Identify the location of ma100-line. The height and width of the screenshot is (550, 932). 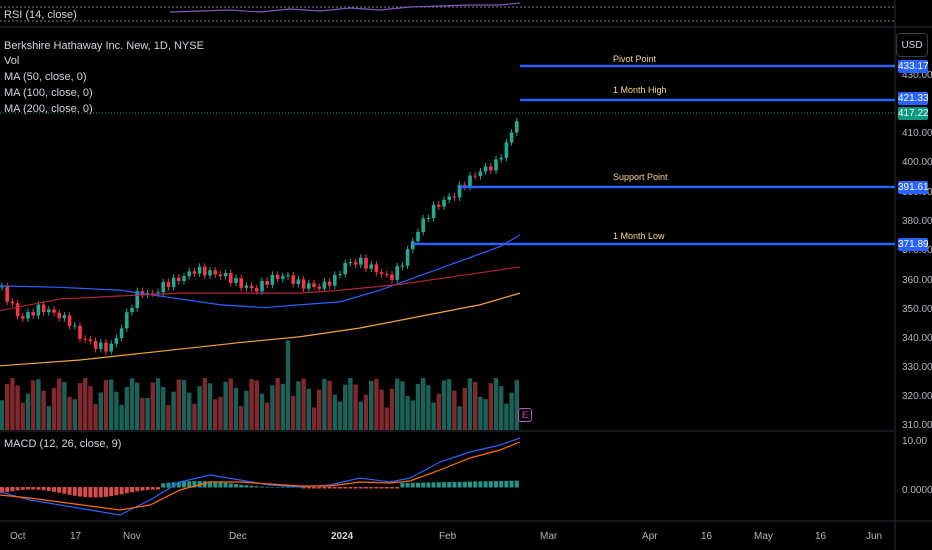
(260, 289).